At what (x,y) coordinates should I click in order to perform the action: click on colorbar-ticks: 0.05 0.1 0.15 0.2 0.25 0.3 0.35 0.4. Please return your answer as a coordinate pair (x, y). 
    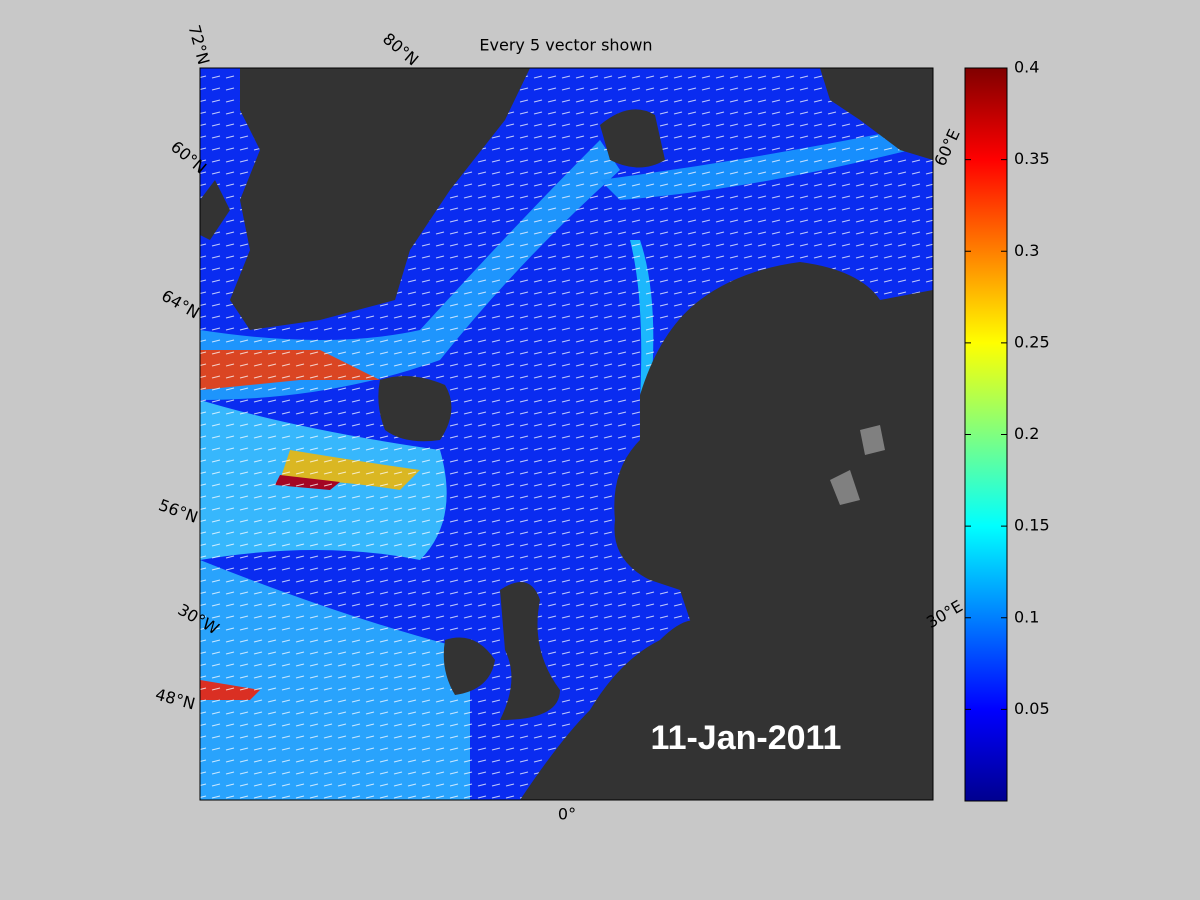
    Looking at the image, I should click on (1007, 388).